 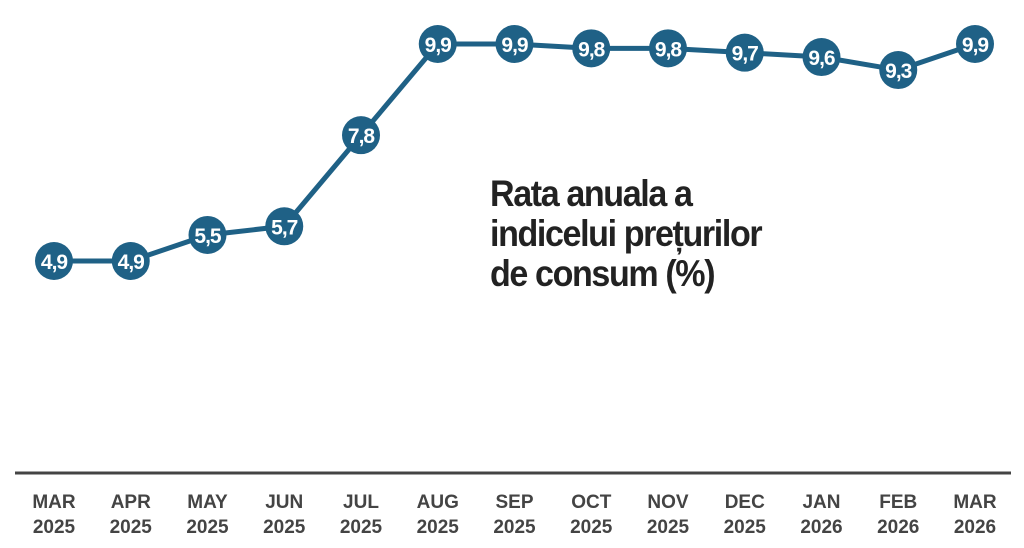 What do you see at coordinates (438, 502) in the screenshot?
I see `x-tick-label-month: AUG` at bounding box center [438, 502].